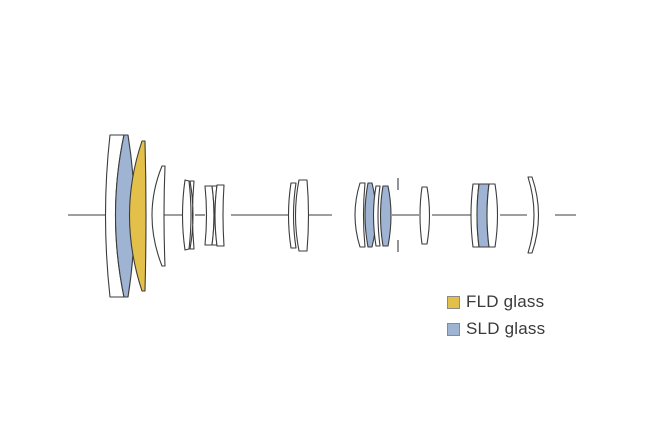 This screenshot has width=650, height=433. What do you see at coordinates (496, 315) in the screenshot?
I see `legend: FLD glass SLD glass` at bounding box center [496, 315].